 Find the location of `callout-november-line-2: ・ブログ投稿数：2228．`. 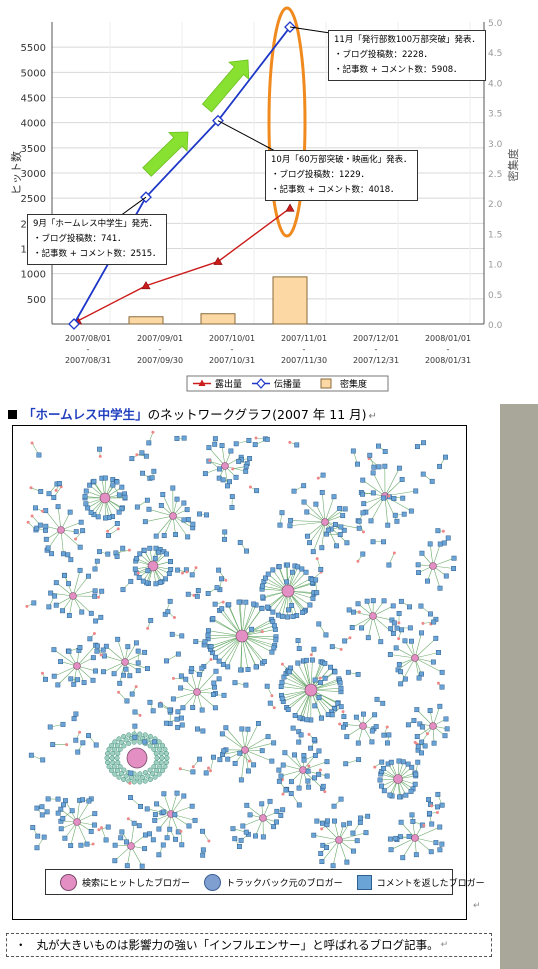

callout-november-line-2: ・ブログ投稿数：2228． is located at coordinates (383, 55).